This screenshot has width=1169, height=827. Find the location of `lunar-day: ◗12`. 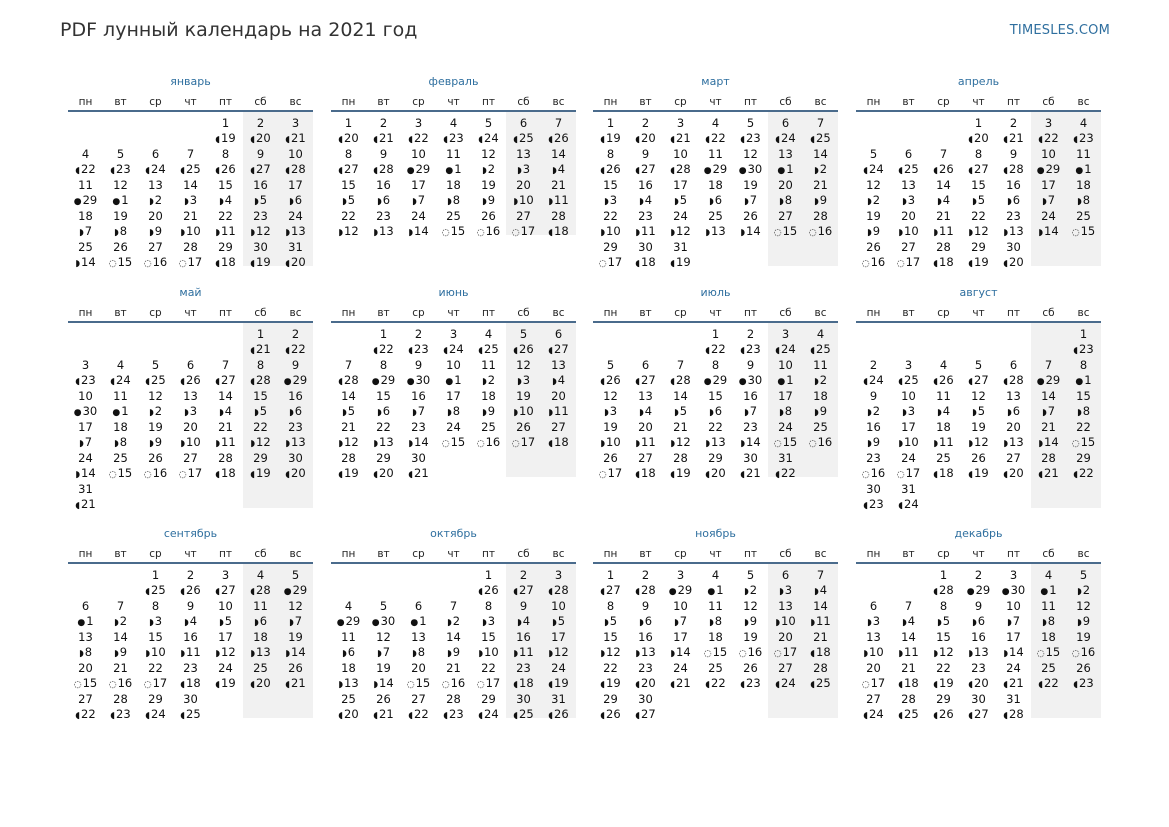

lunar-day: ◗12 is located at coordinates (348, 443).